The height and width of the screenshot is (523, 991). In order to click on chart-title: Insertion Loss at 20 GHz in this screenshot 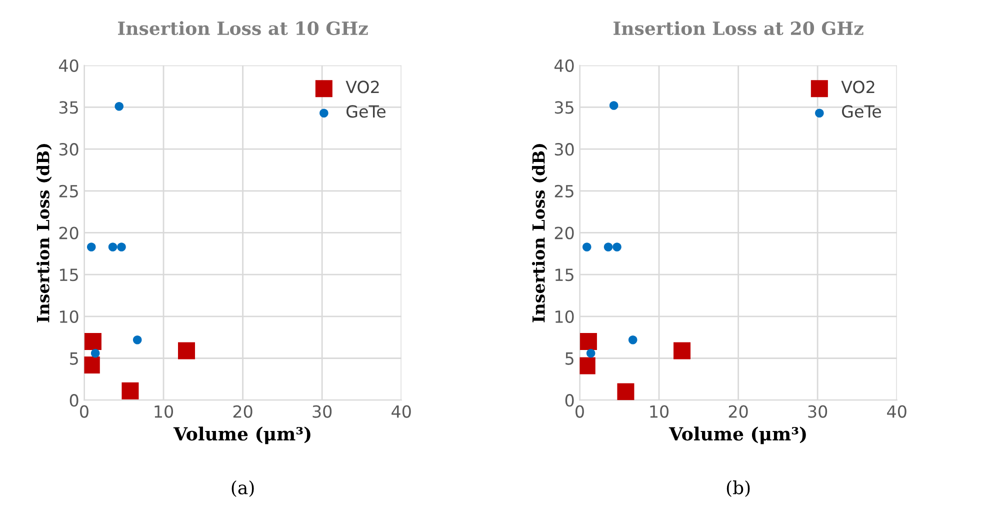, I will do `click(739, 28)`.